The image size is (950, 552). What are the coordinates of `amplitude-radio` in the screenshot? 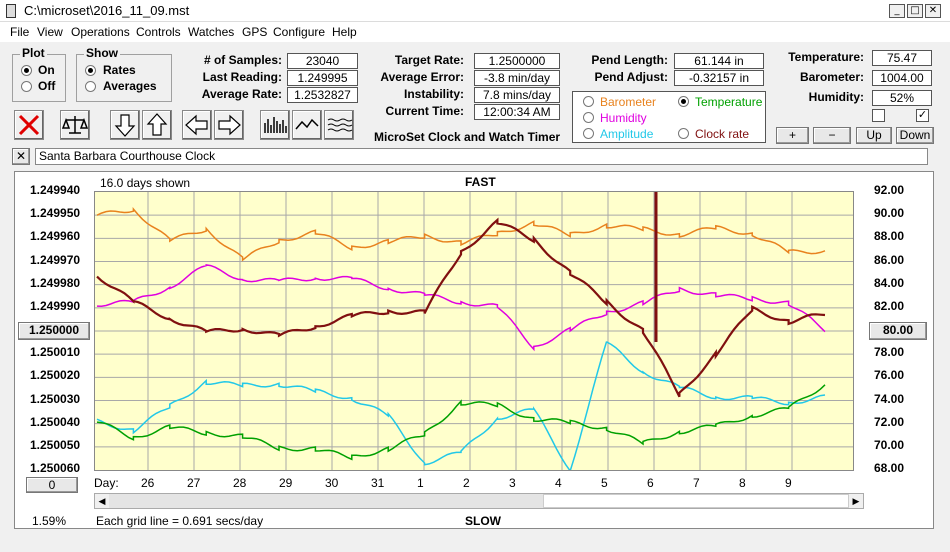 It's located at (588, 133).